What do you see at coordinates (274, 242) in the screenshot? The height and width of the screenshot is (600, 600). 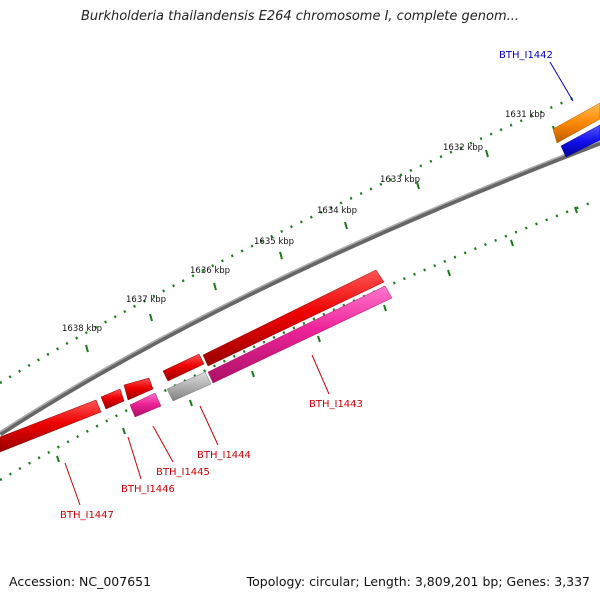 I see `kbp-label: 1635 kbp` at bounding box center [274, 242].